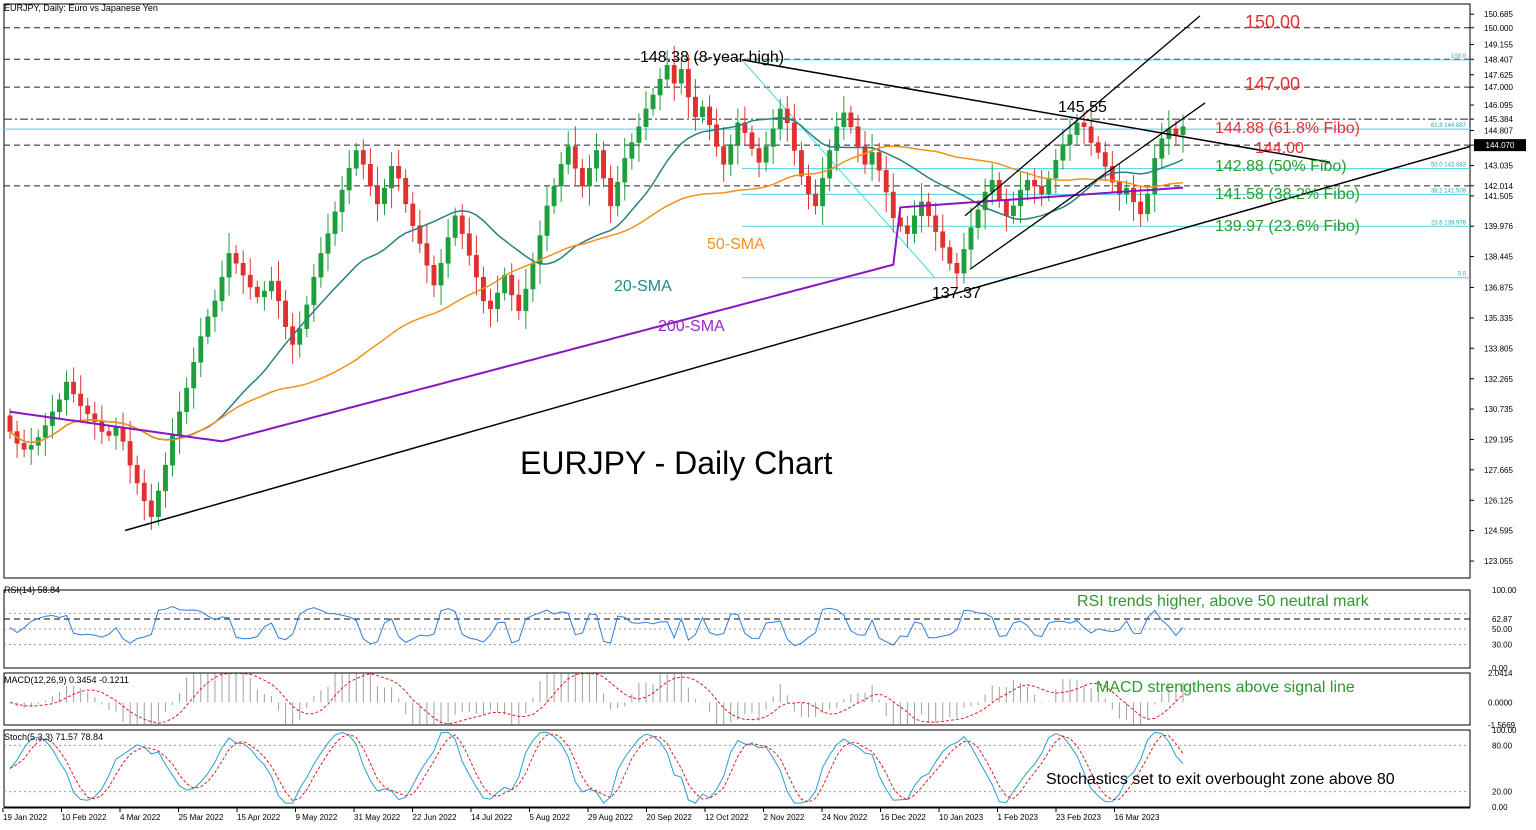 Image resolution: width=1536 pixels, height=830 pixels. I want to click on descending-resistance-line, so click(1036, 111).